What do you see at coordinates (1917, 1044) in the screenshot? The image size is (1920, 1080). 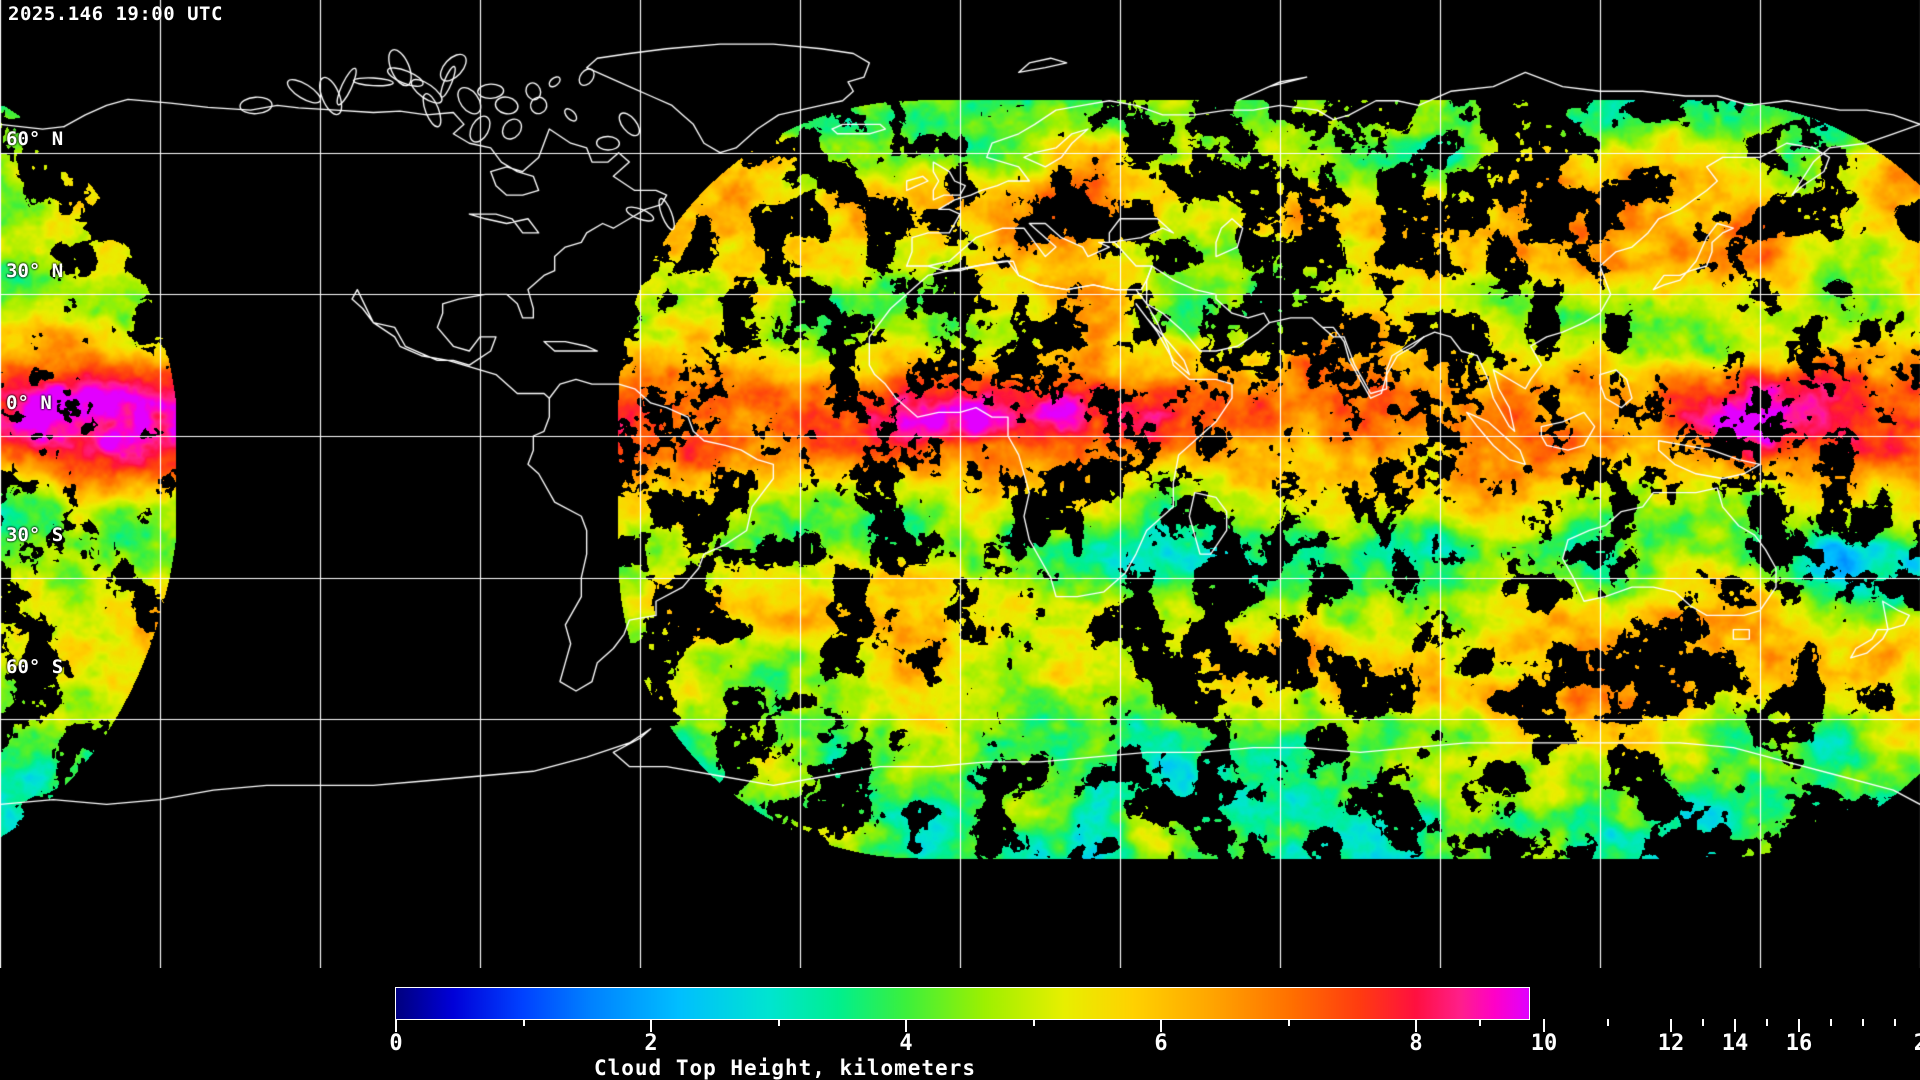 I see `colorbar-tick-label: 20` at bounding box center [1917, 1044].